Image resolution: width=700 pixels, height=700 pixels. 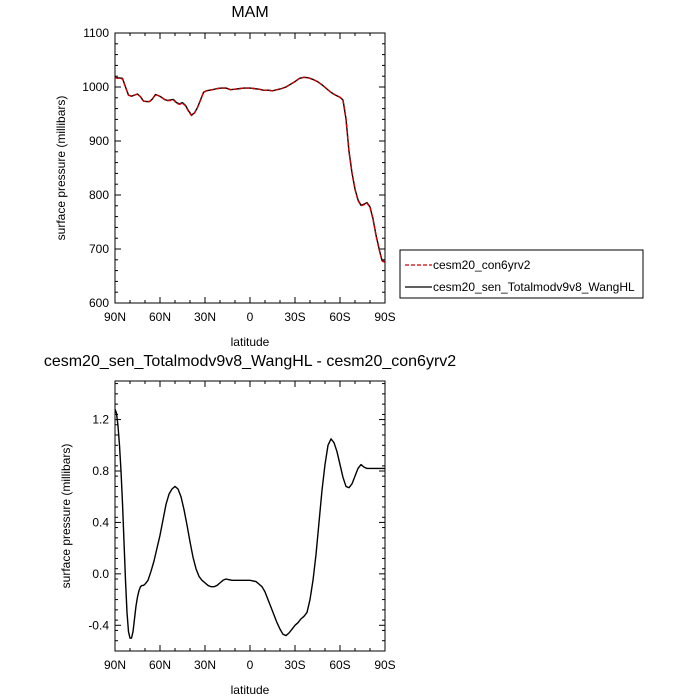 I want to click on top-x-tick-label: 60S, so click(x=339, y=317).